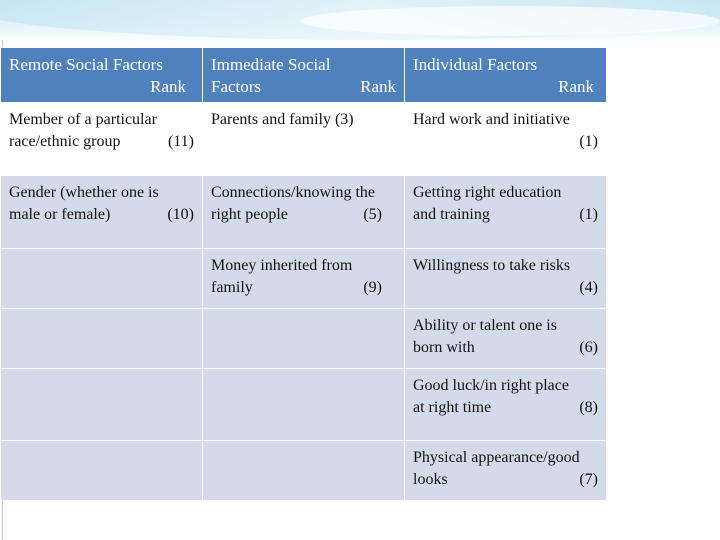 The image size is (720, 540). I want to click on cell-rank: (9), so click(372, 287).